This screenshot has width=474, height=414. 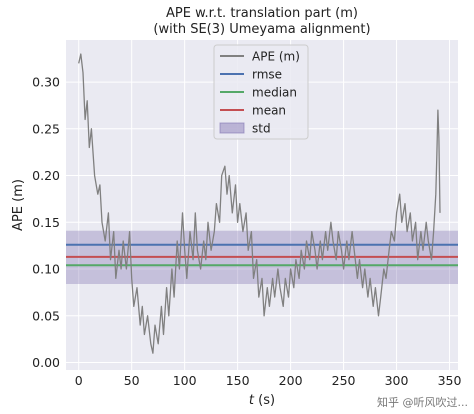 I want to click on y-tick-label: 0.25, so click(x=46, y=128).